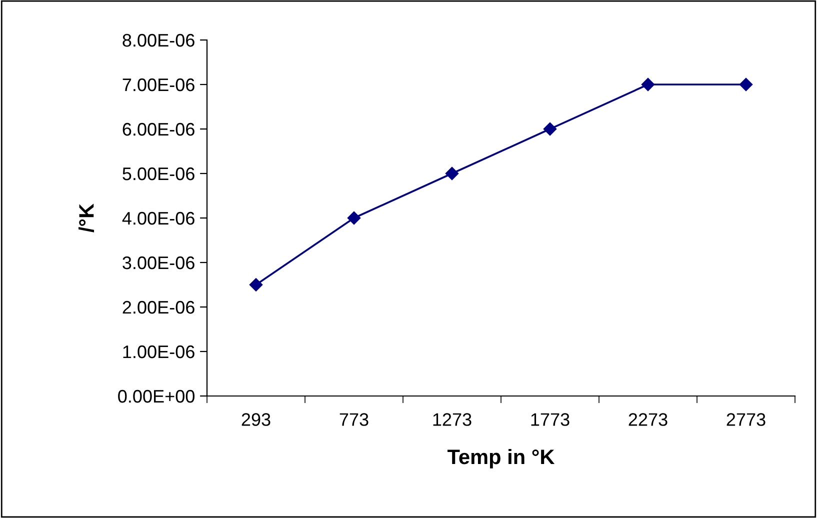 This screenshot has height=518, width=817. Describe the element at coordinates (158, 129) in the screenshot. I see `y-tick-label: 6.00E-06` at that location.